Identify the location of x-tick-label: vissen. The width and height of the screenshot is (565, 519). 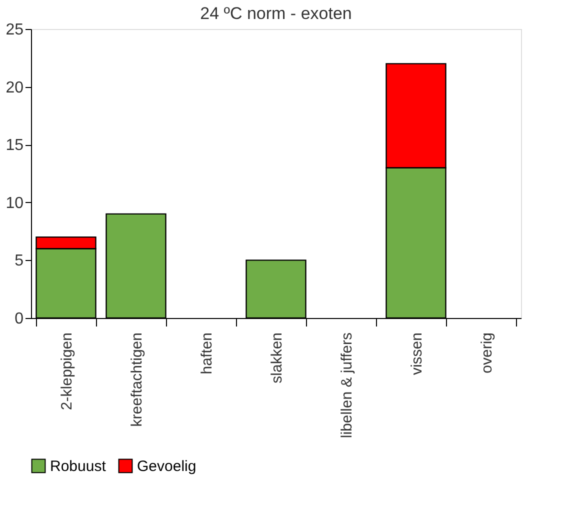
(417, 354).